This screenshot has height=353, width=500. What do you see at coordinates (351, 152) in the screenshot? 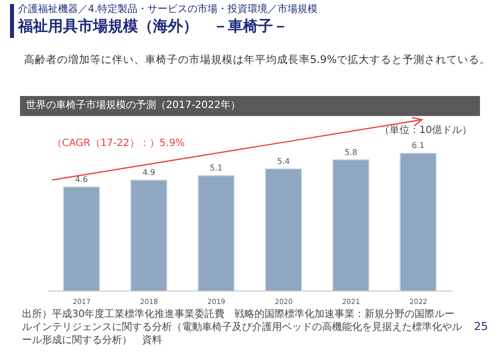
I see `data-label: 5.8` at bounding box center [351, 152].